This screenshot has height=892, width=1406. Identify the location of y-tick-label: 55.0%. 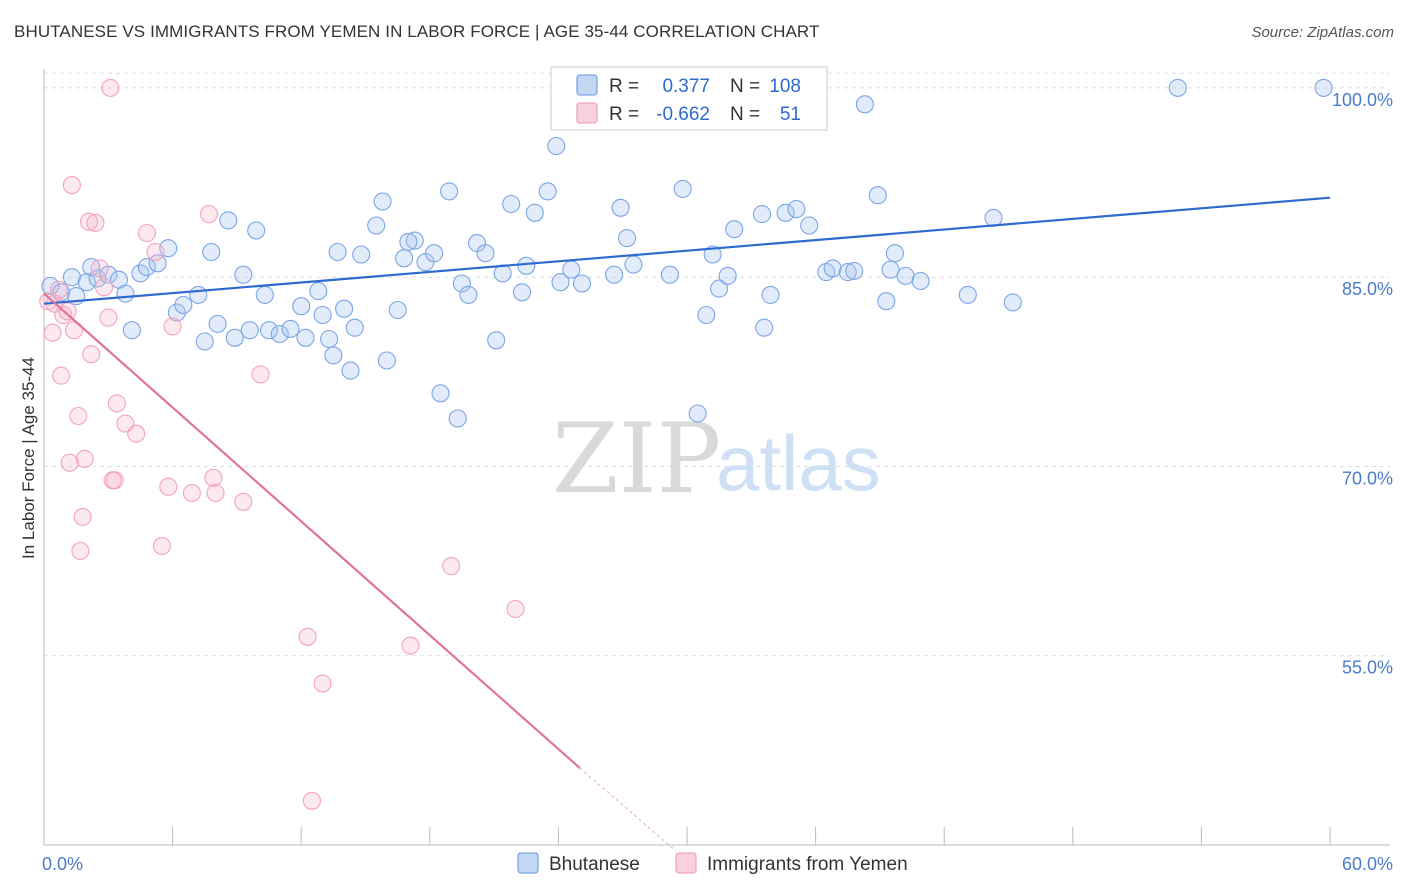
(1367, 668).